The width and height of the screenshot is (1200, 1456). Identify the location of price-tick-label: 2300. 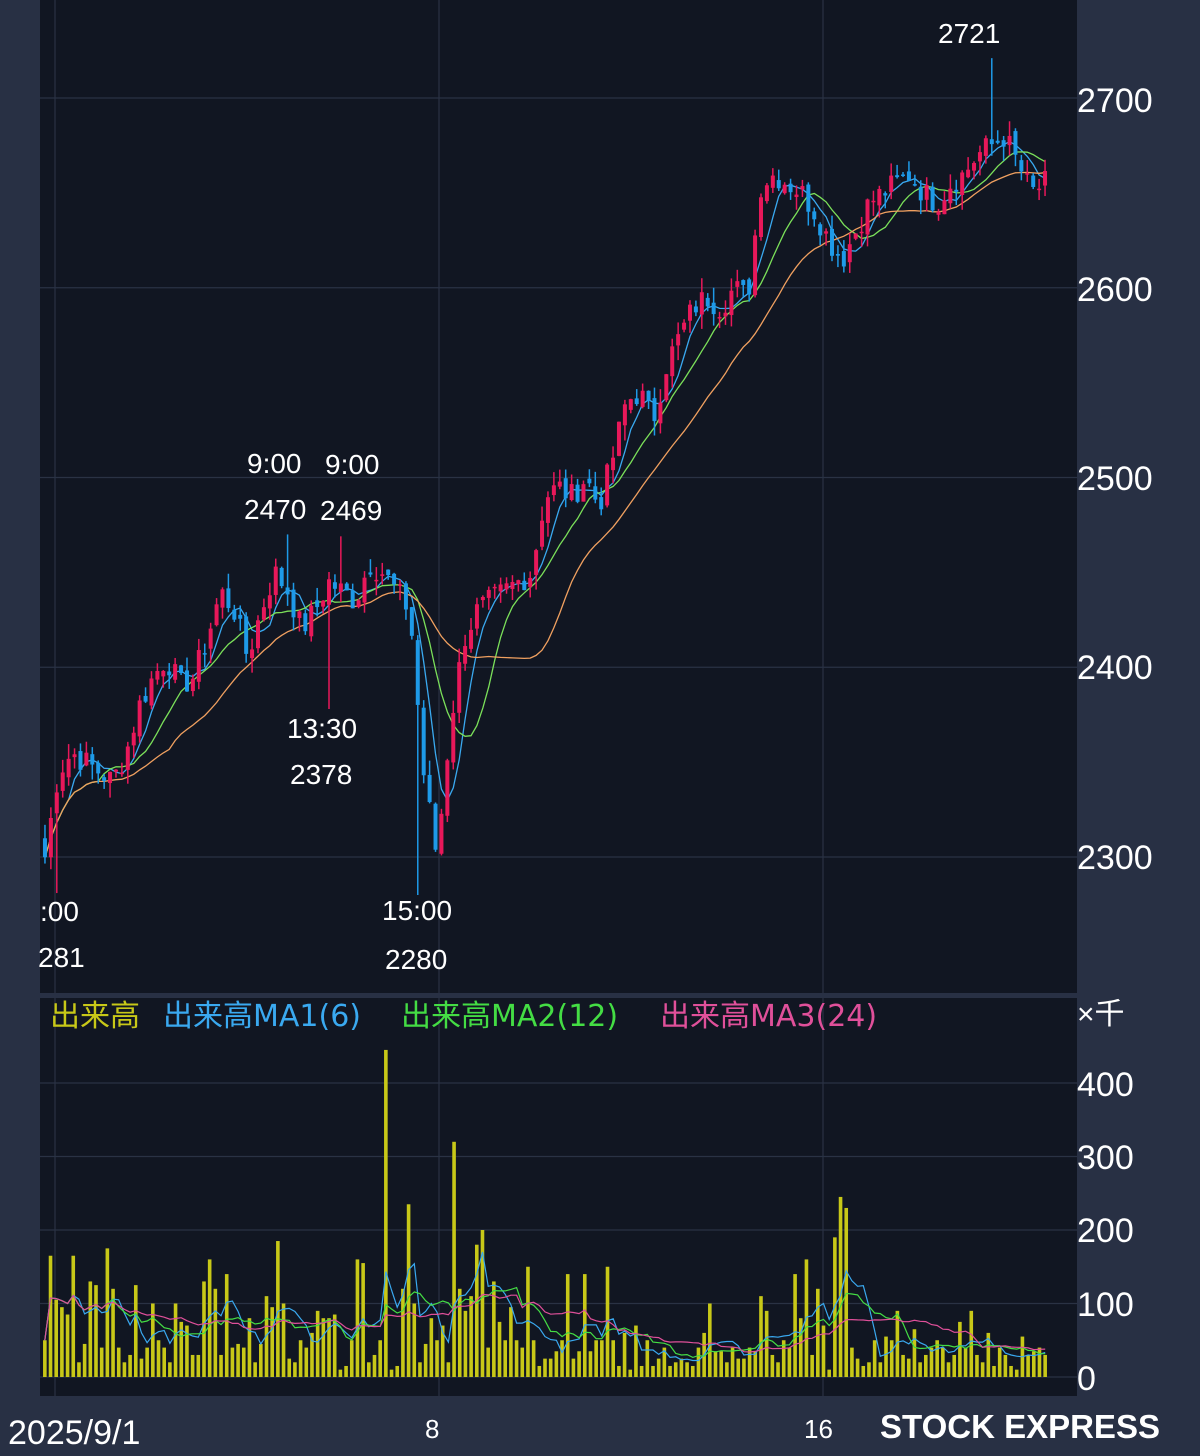
(1115, 858).